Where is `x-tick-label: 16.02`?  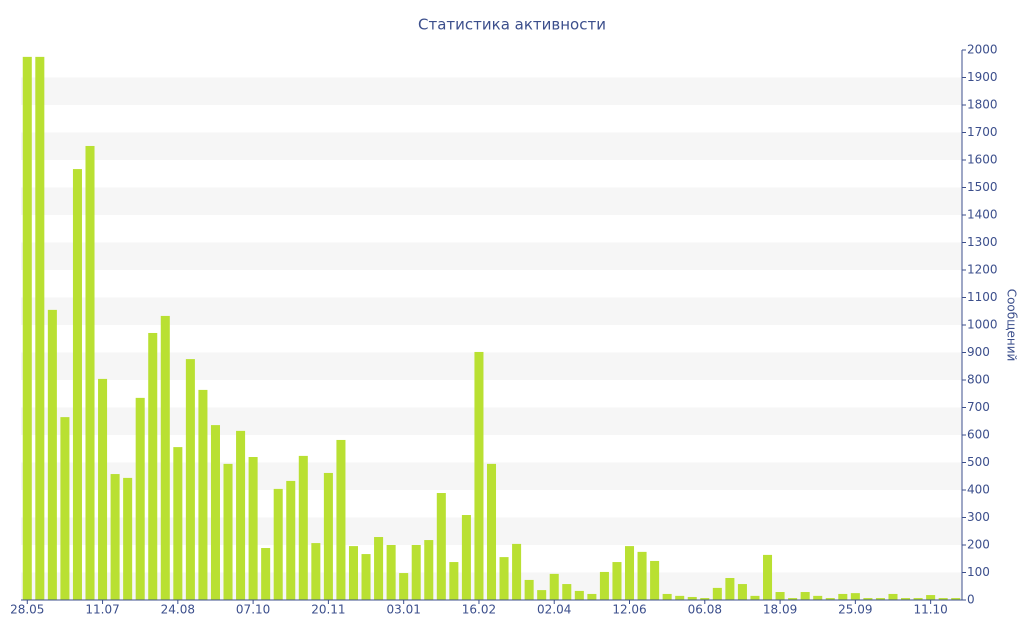 x-tick-label: 16.02 is located at coordinates (479, 610).